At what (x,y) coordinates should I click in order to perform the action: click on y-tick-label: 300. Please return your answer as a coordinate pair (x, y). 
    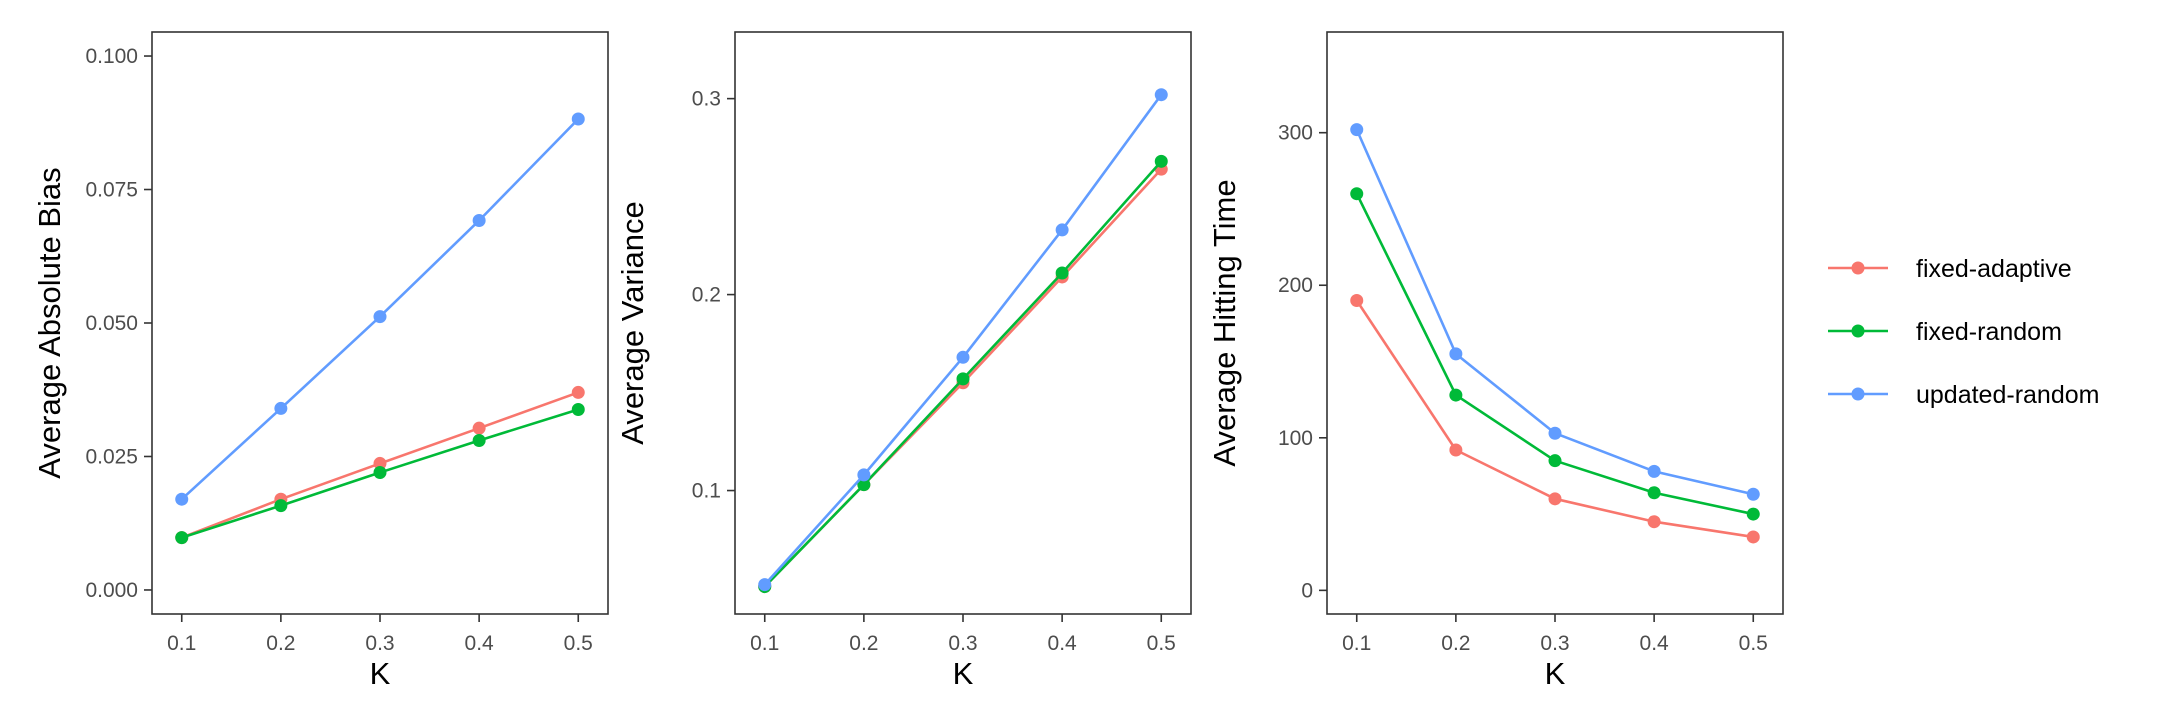
    Looking at the image, I should click on (1295, 133).